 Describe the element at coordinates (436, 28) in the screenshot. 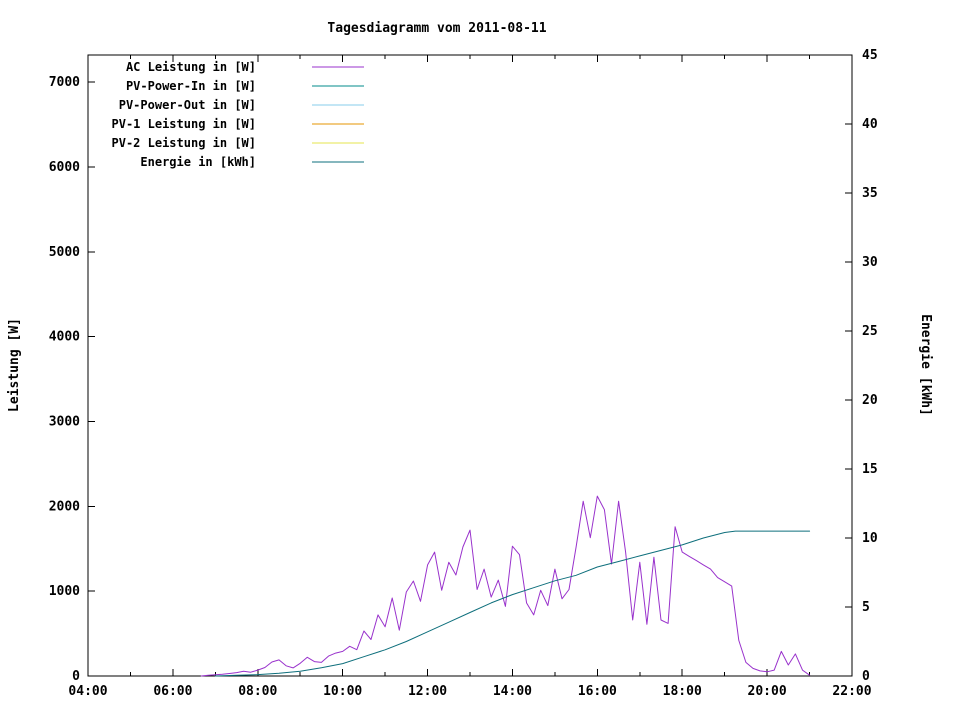

I see `chart-title: Tagesdiagramm vom 2011-08-11` at that location.